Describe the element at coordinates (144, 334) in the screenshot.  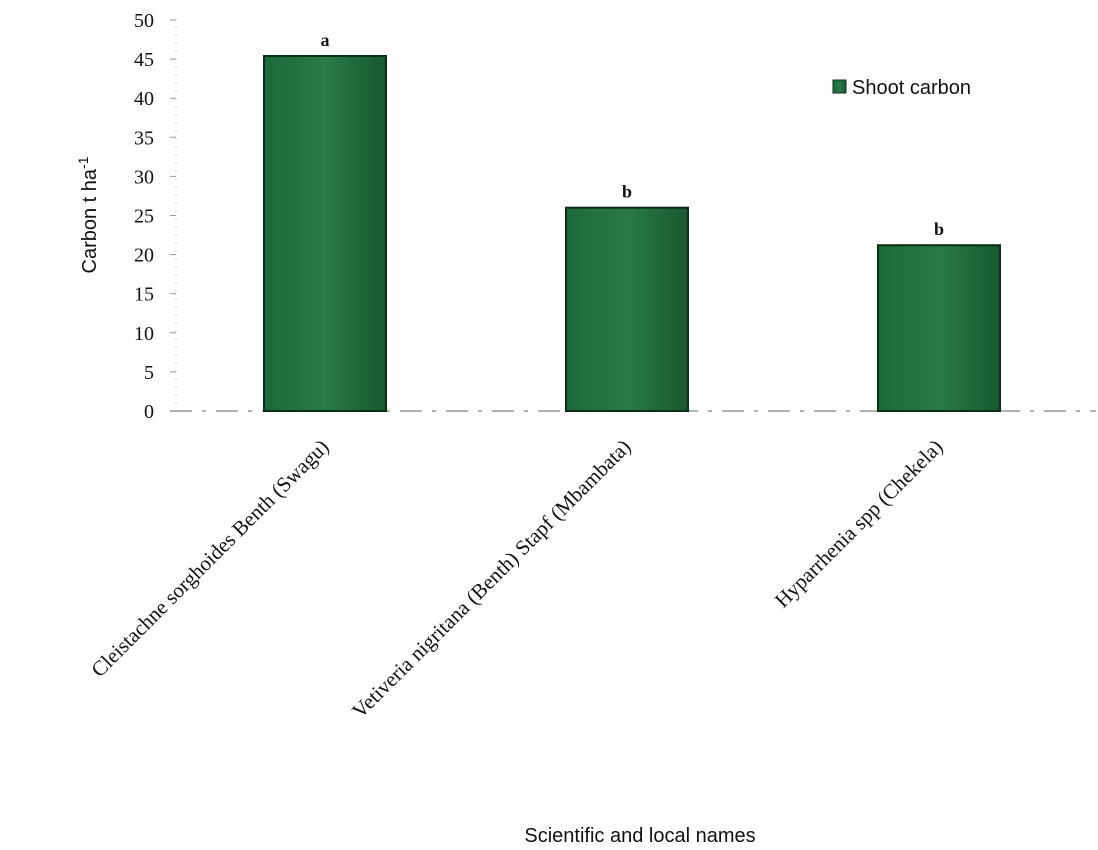
I see `y-tick-label: 10` at that location.